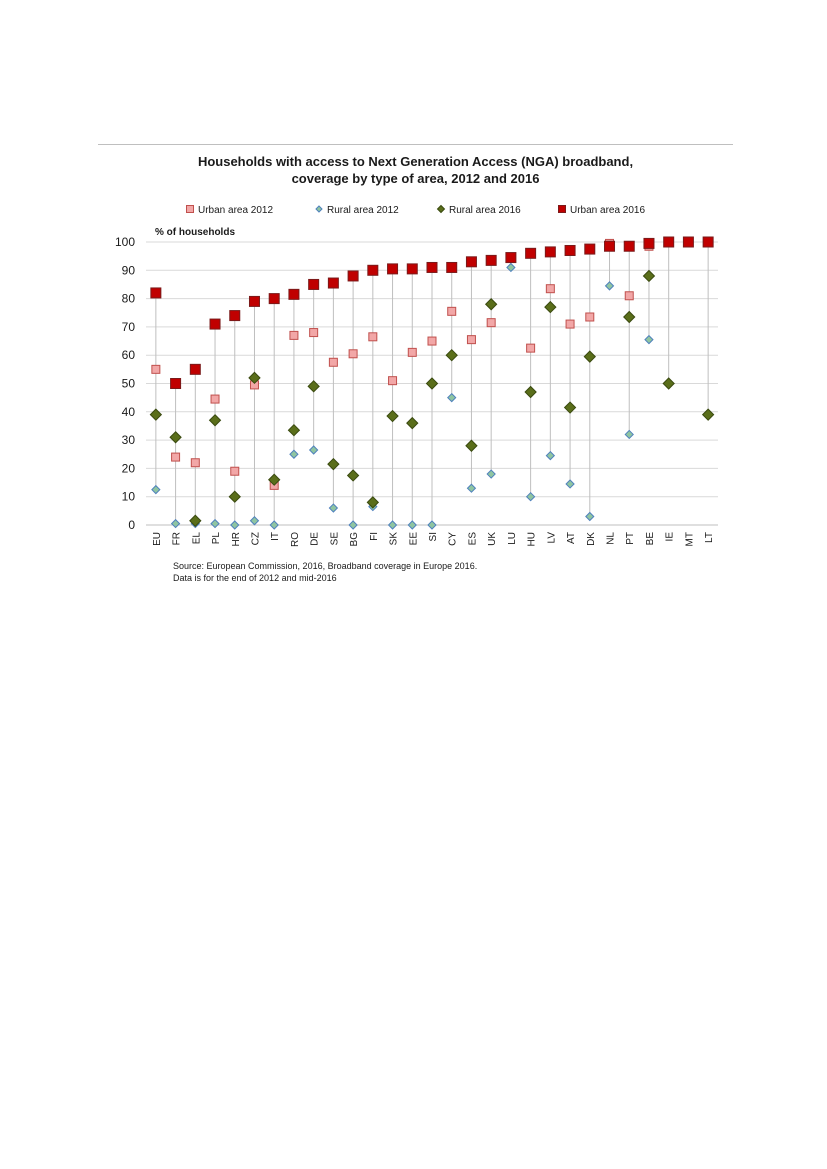 This screenshot has width=827, height=1169. I want to click on y-tick-label: 40, so click(129, 412).